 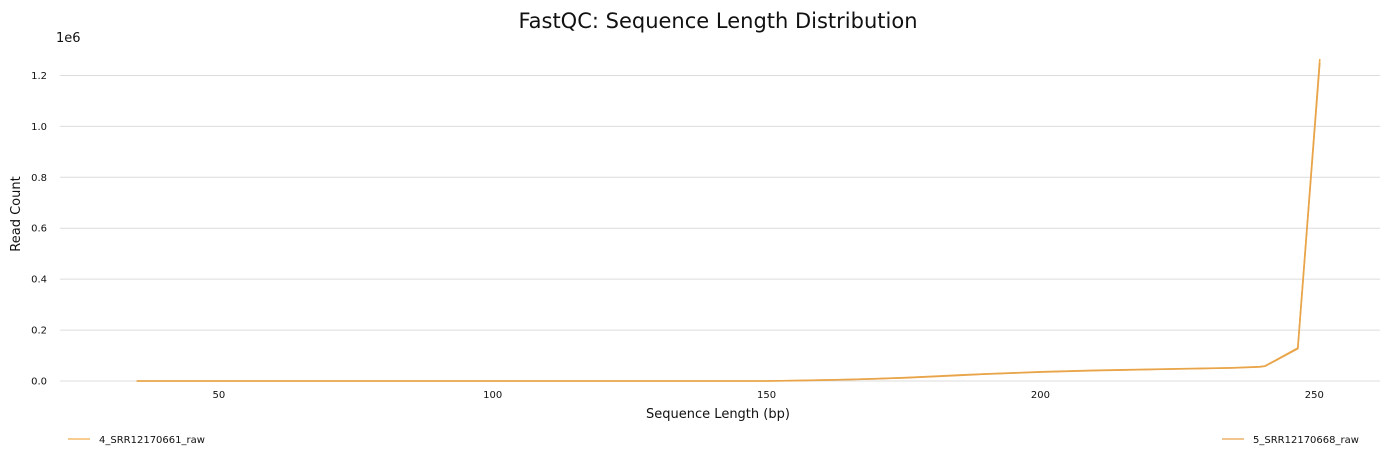 I want to click on y-tick-label: 0.8, so click(x=39, y=178).